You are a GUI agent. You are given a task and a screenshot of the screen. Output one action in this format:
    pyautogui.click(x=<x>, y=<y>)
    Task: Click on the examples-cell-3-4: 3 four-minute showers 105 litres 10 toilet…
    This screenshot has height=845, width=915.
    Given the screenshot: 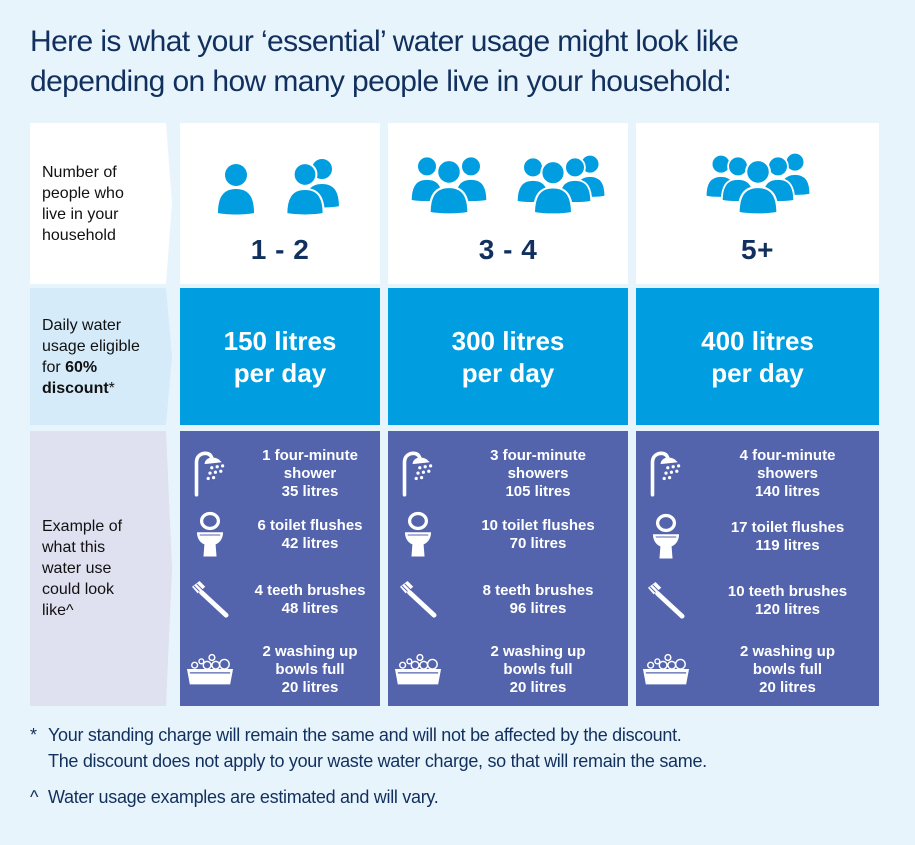 What is the action you would take?
    pyautogui.click(x=508, y=568)
    